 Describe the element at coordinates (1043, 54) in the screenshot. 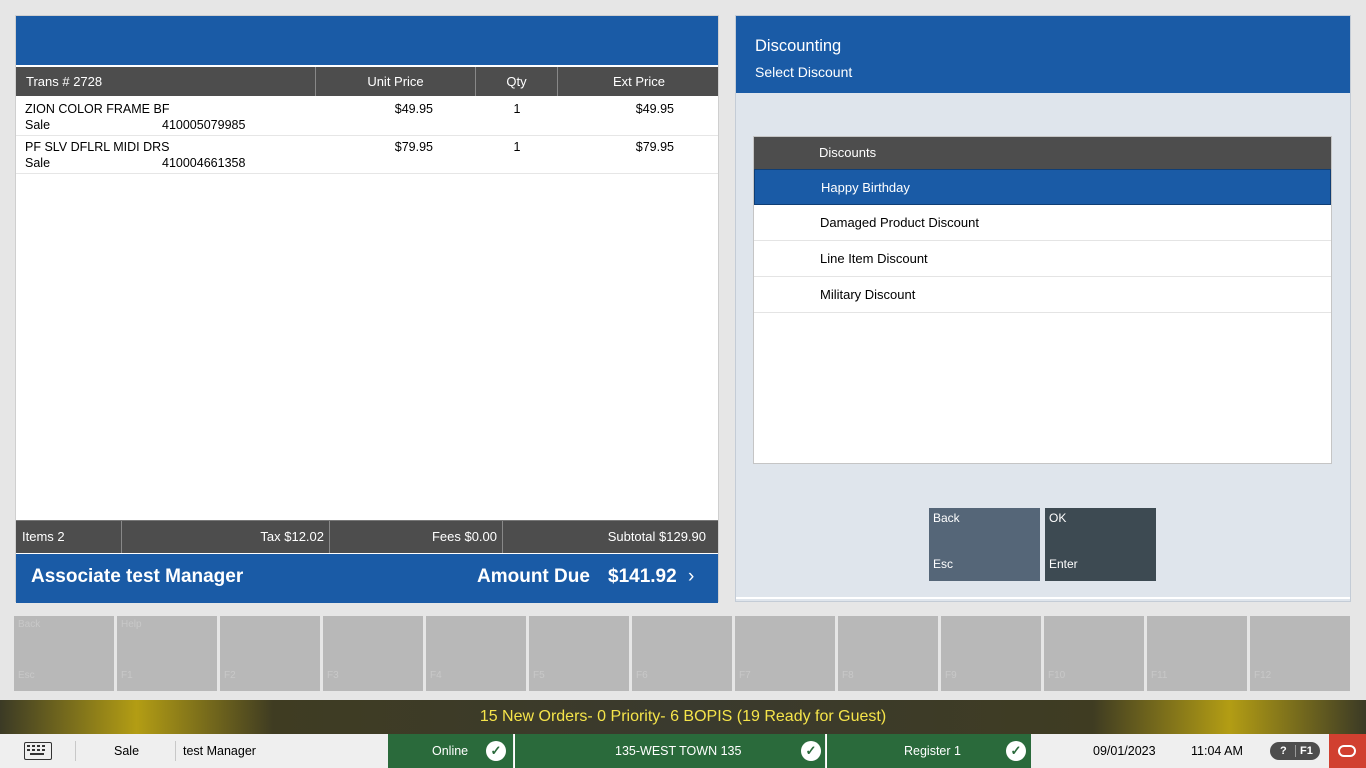

I see `discounting-header: Discounting Select Discount` at that location.